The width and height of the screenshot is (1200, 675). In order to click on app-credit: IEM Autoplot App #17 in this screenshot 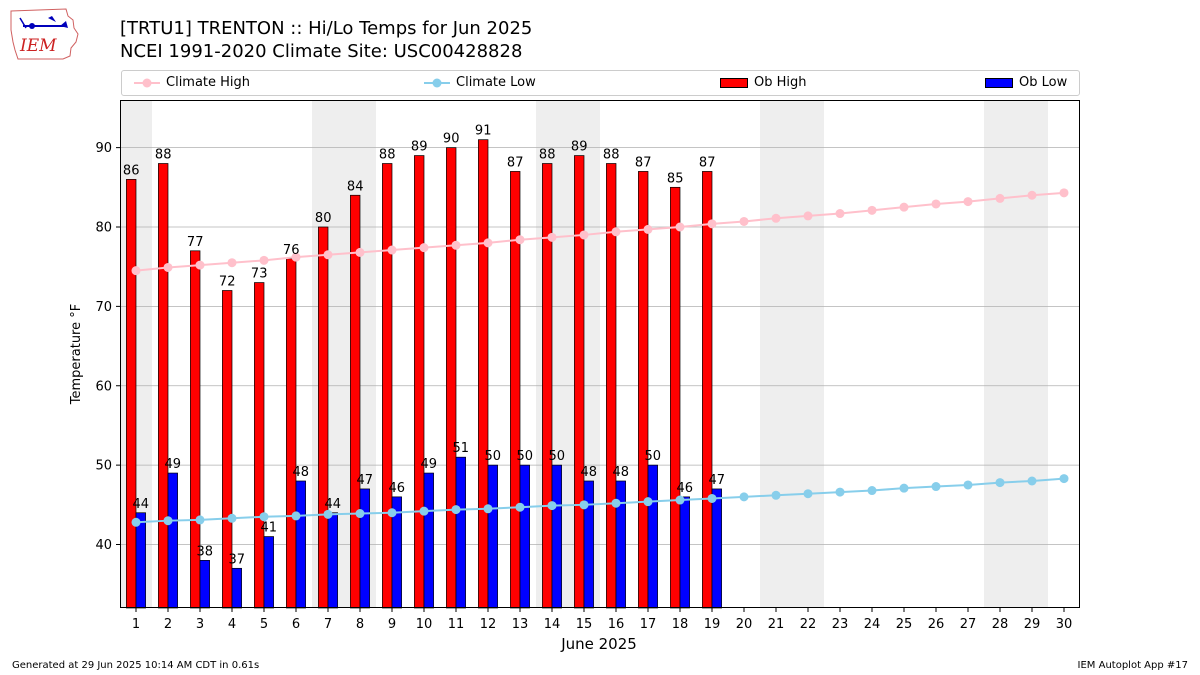, I will do `click(1132, 665)`.